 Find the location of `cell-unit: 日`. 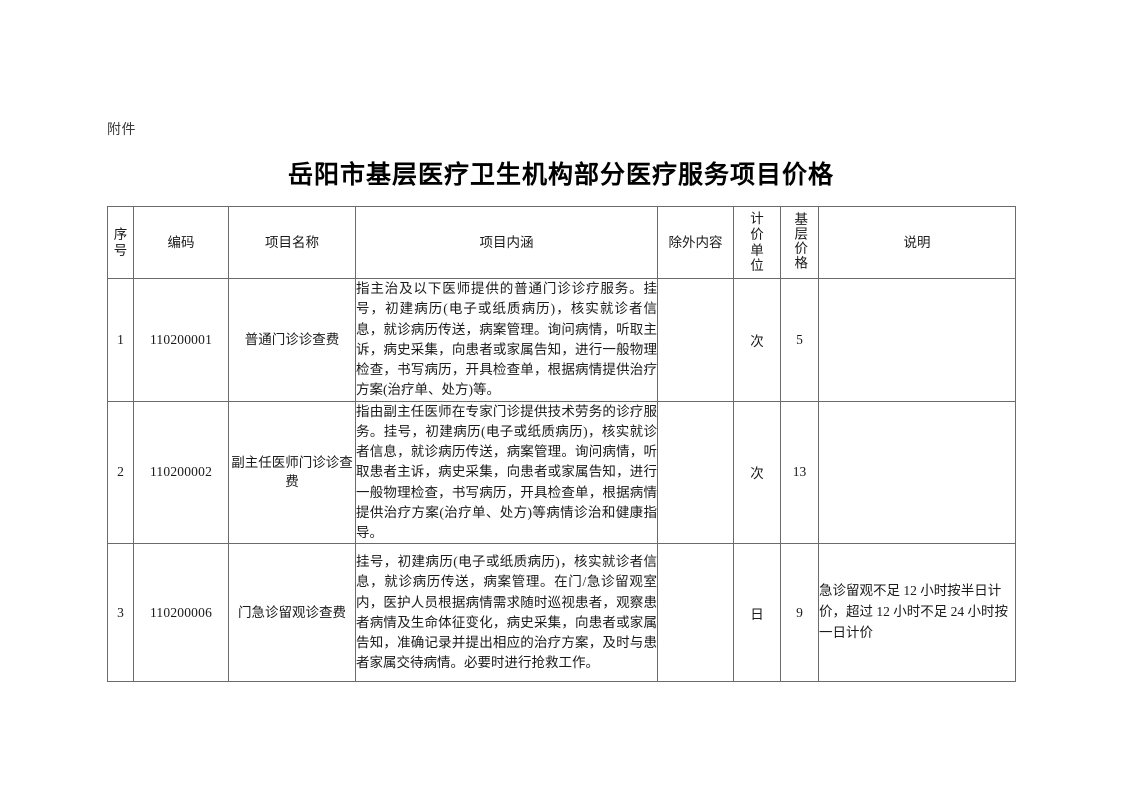

cell-unit: 日 is located at coordinates (757, 613).